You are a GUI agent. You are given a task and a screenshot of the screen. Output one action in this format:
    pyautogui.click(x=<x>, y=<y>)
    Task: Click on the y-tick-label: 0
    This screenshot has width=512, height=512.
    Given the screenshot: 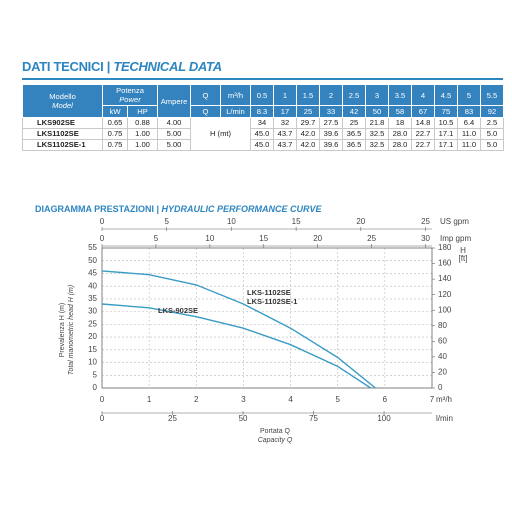 What is the action you would take?
    pyautogui.click(x=95, y=387)
    